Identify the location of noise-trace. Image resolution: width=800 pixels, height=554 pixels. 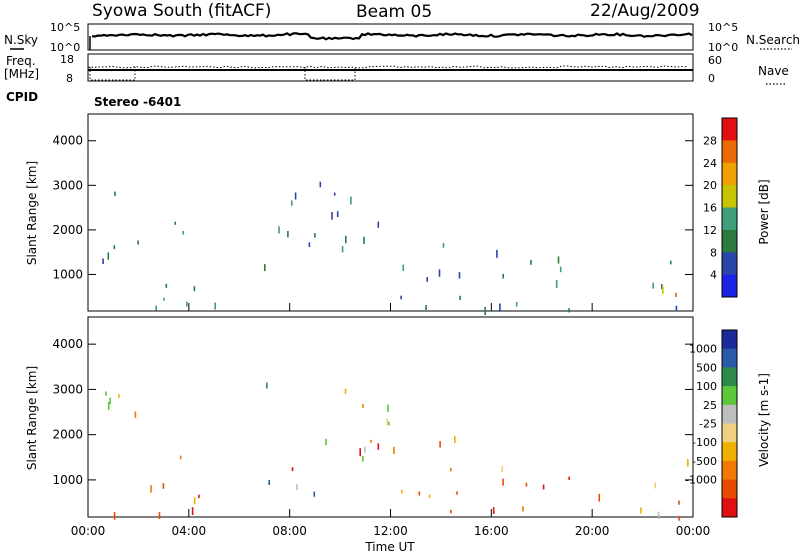
(391, 41).